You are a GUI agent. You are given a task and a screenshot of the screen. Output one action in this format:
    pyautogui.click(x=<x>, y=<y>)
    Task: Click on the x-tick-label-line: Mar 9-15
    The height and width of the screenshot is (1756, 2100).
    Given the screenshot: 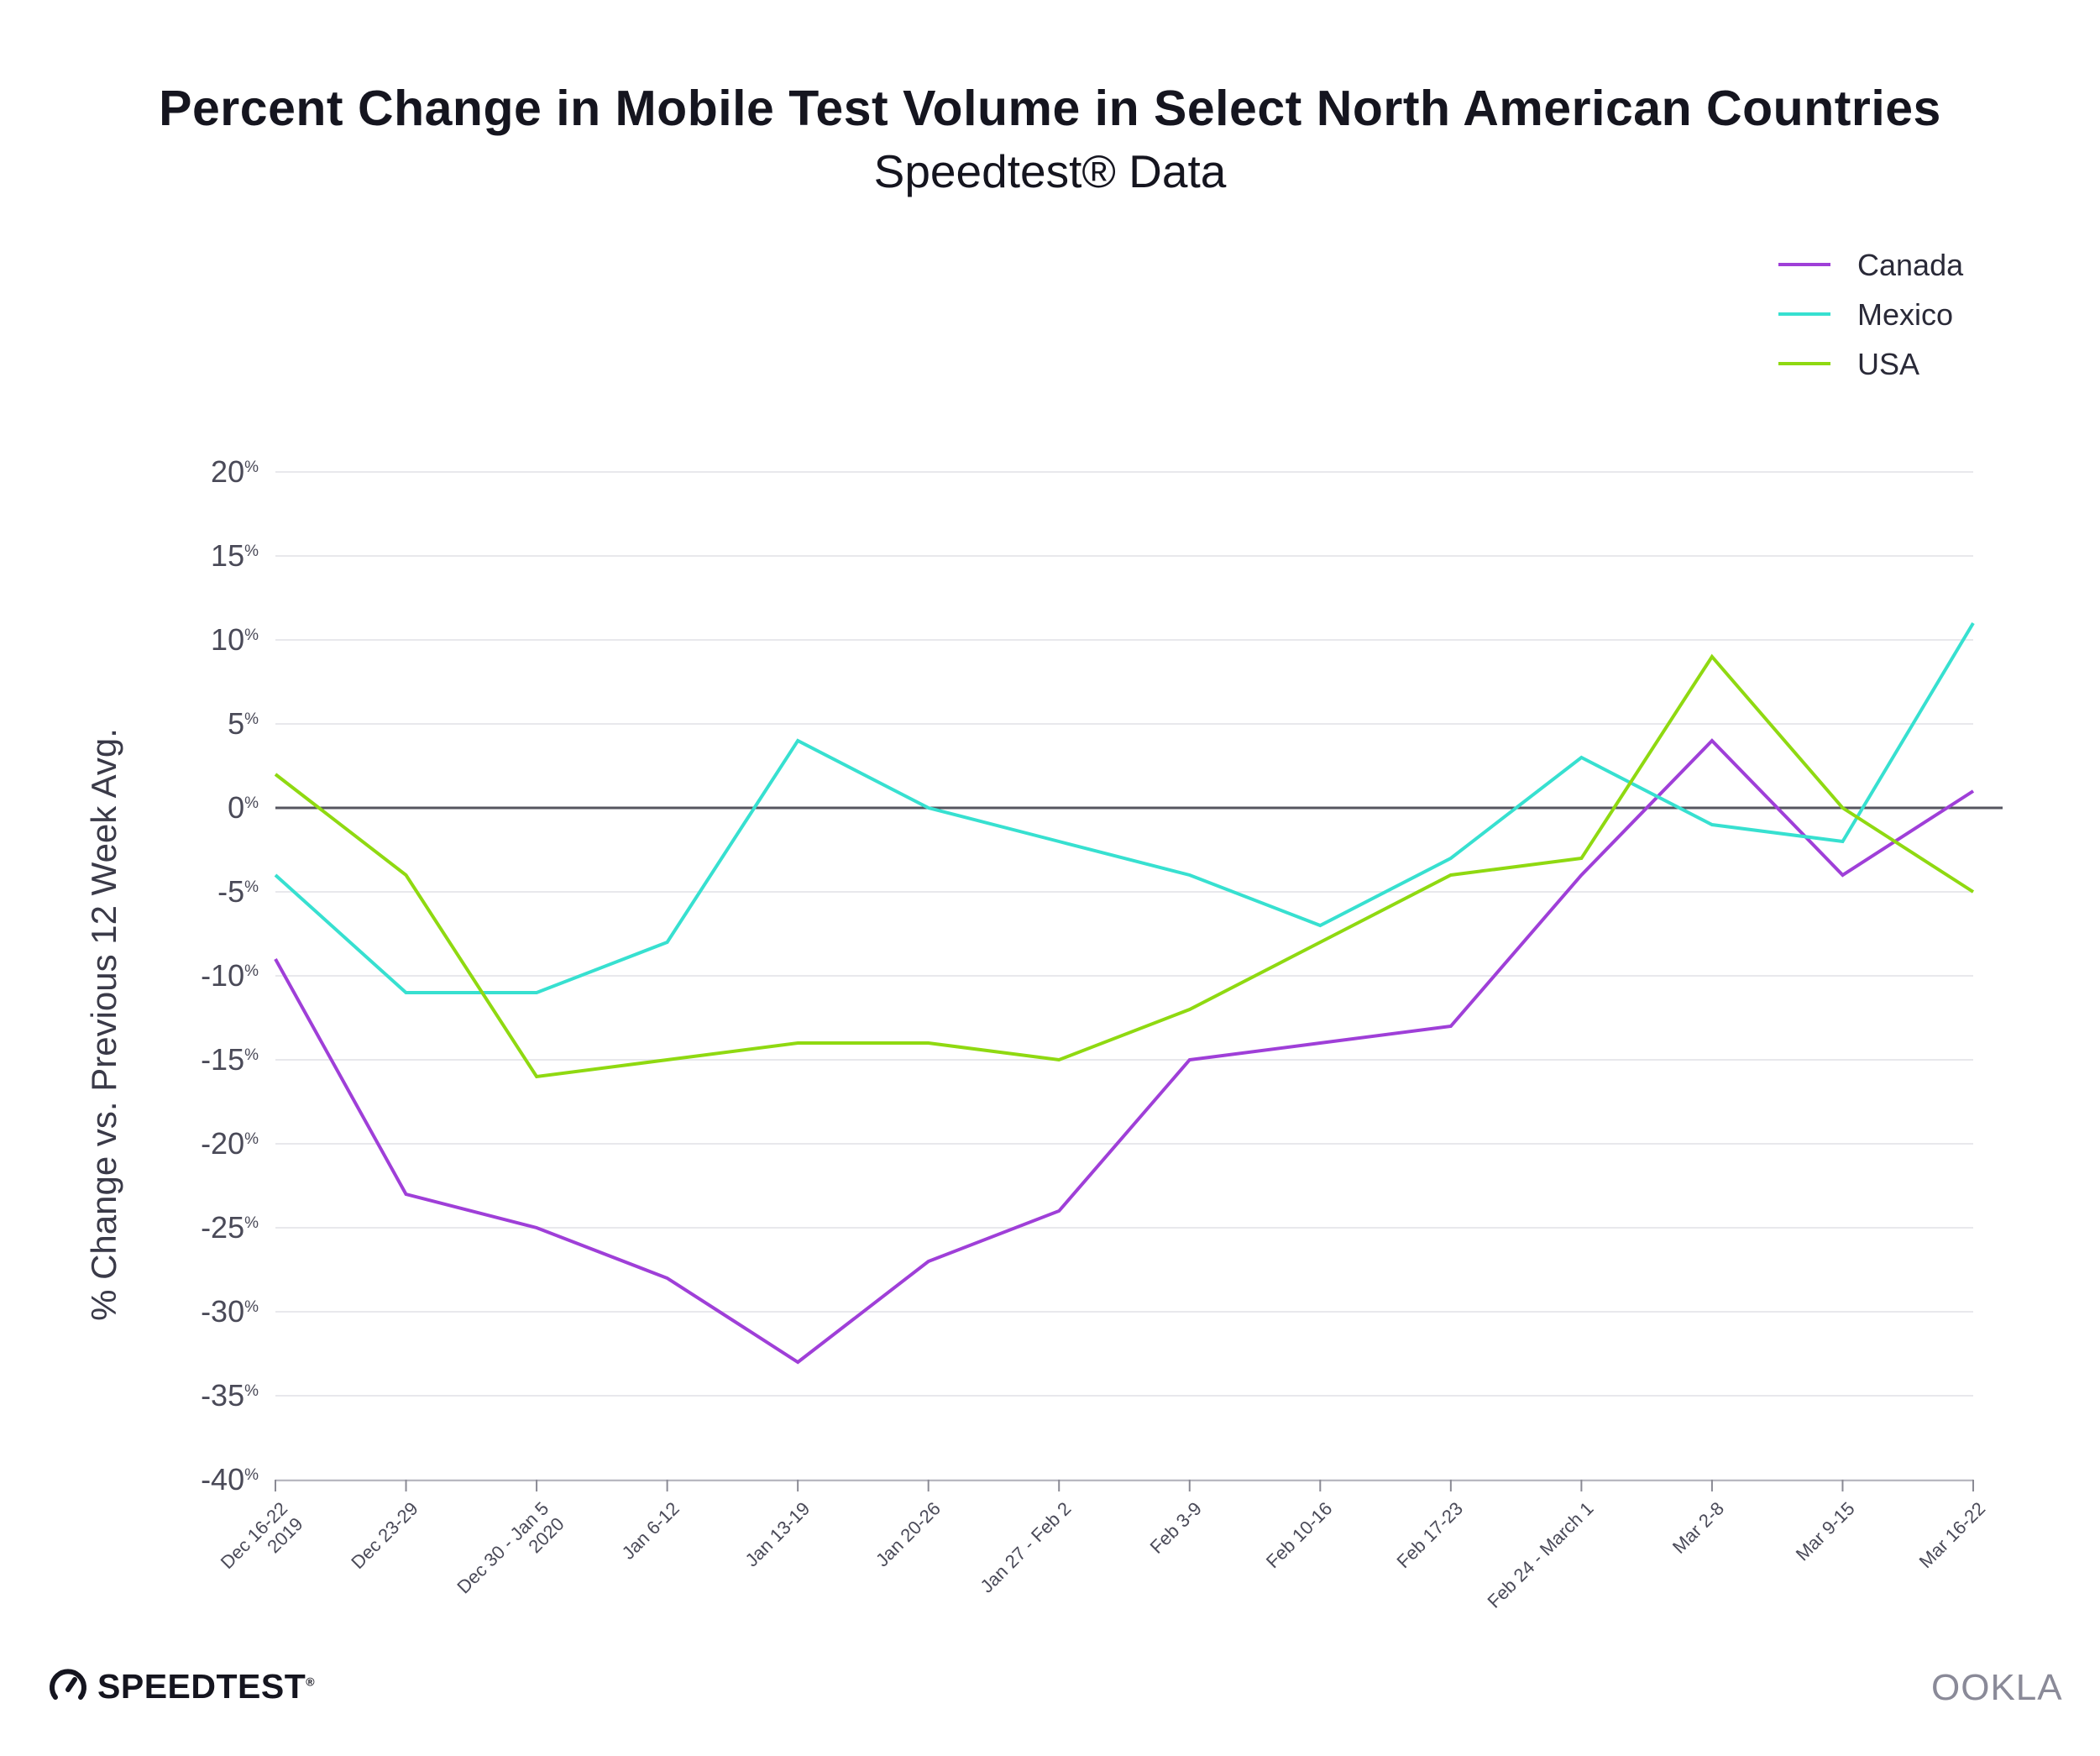 What is the action you would take?
    pyautogui.click(x=1825, y=1531)
    